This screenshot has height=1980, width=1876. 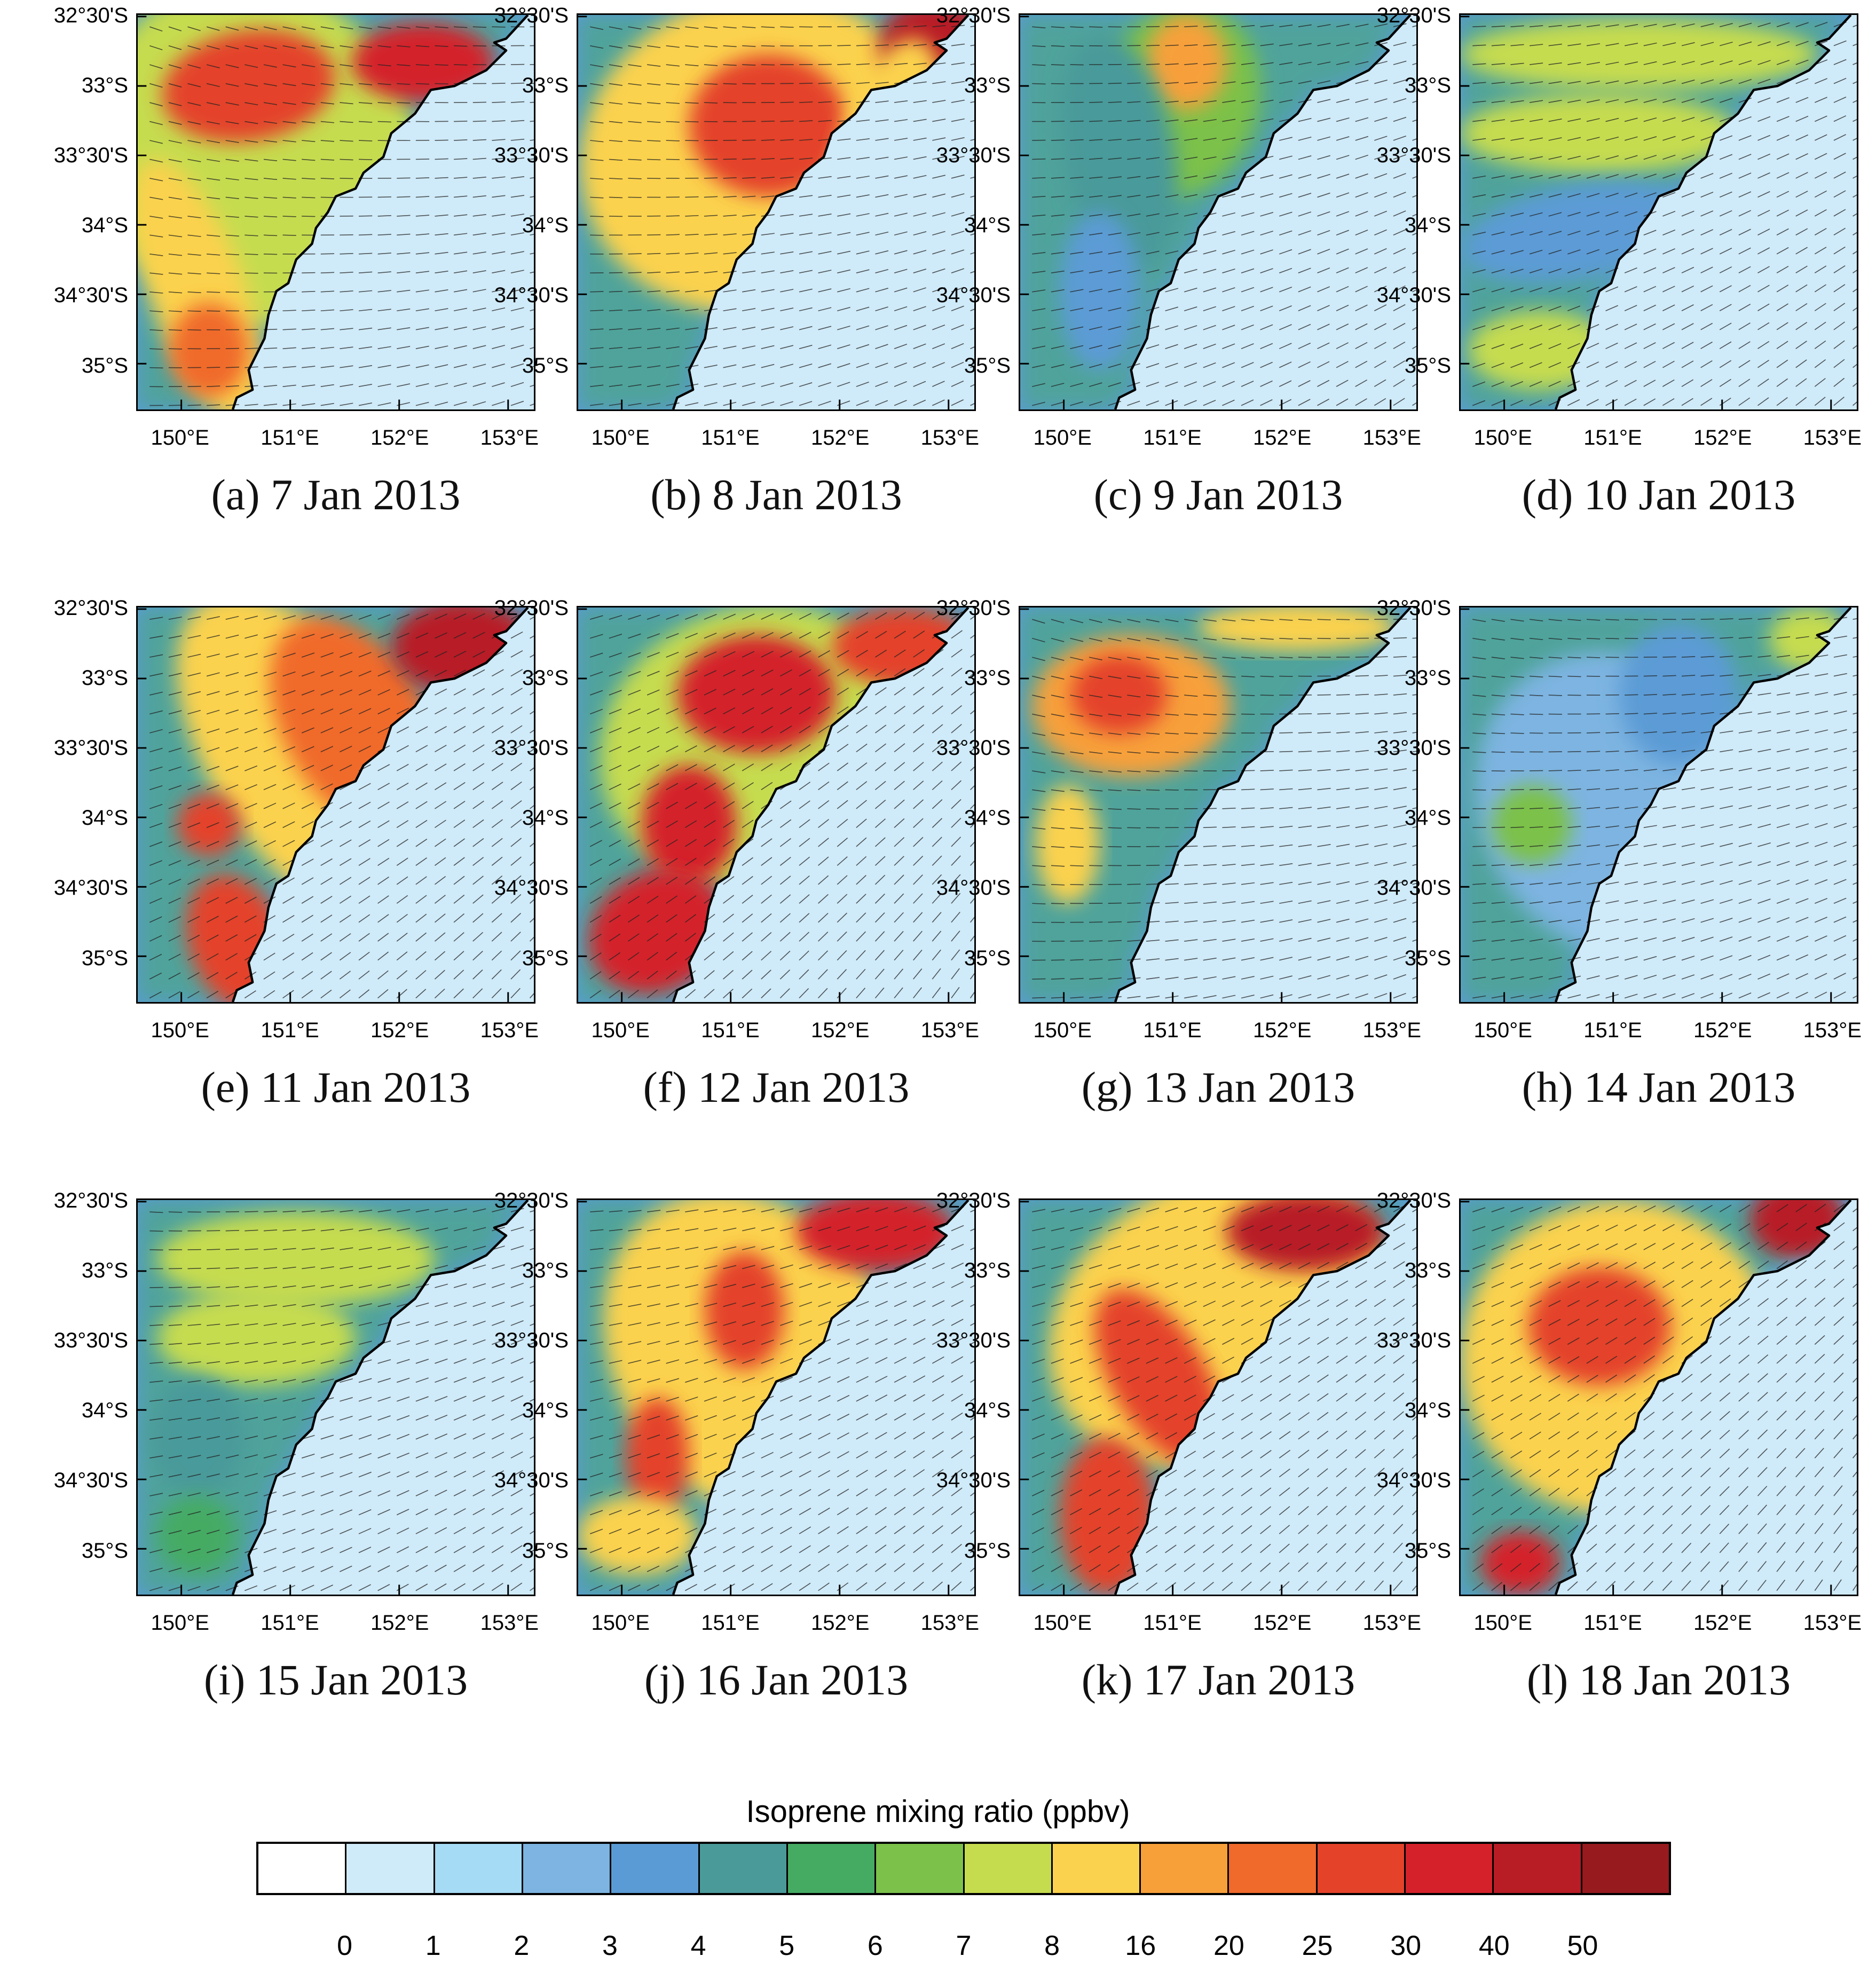 What do you see at coordinates (1659, 494) in the screenshot?
I see `panel-caption: (d) 10 Jan 2013` at bounding box center [1659, 494].